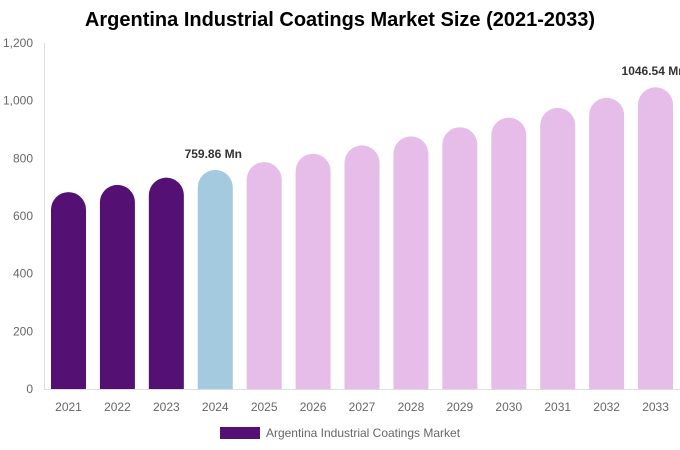 This screenshot has width=680, height=450. I want to click on bar-2029, so click(460, 258).